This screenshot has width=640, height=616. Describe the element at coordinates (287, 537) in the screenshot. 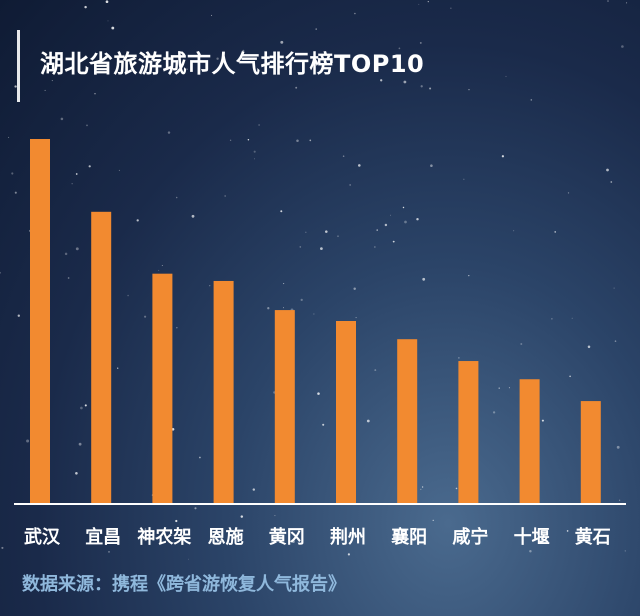

I see `x-tick-label: 黄冈` at that location.